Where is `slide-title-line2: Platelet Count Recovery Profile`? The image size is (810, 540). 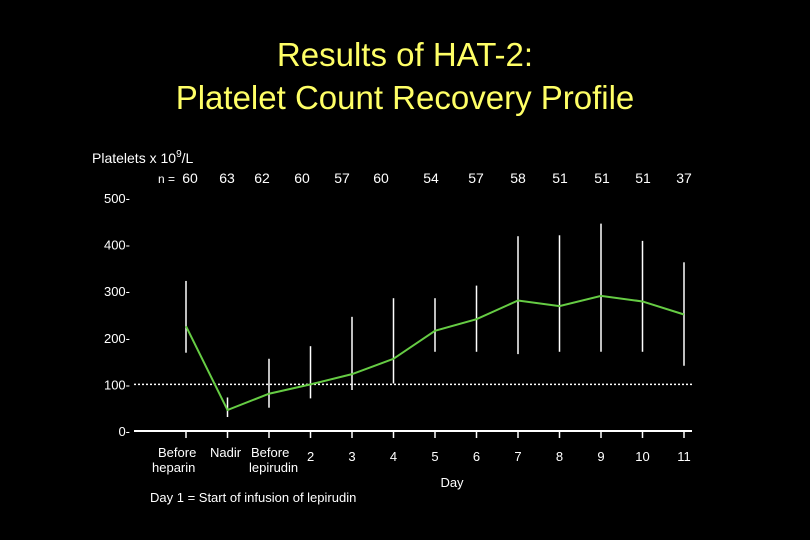 slide-title-line2: Platelet Count Recovery Profile is located at coordinates (405, 97).